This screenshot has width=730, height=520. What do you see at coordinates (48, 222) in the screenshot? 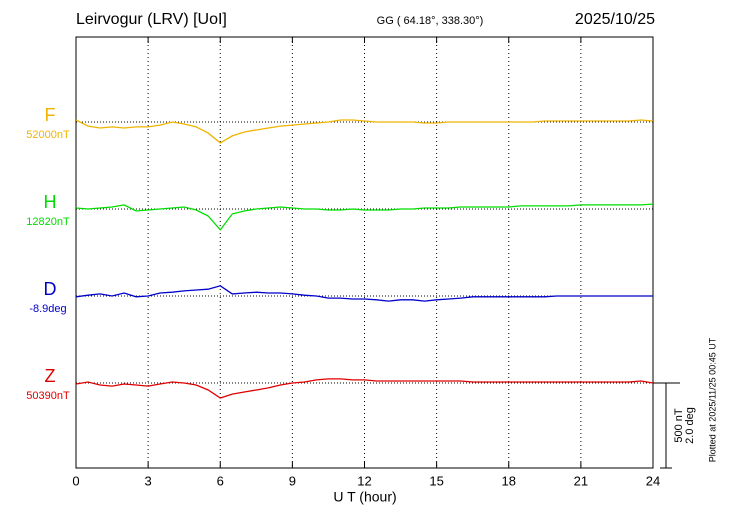
I see `baseline-label: 12820nT` at bounding box center [48, 222].